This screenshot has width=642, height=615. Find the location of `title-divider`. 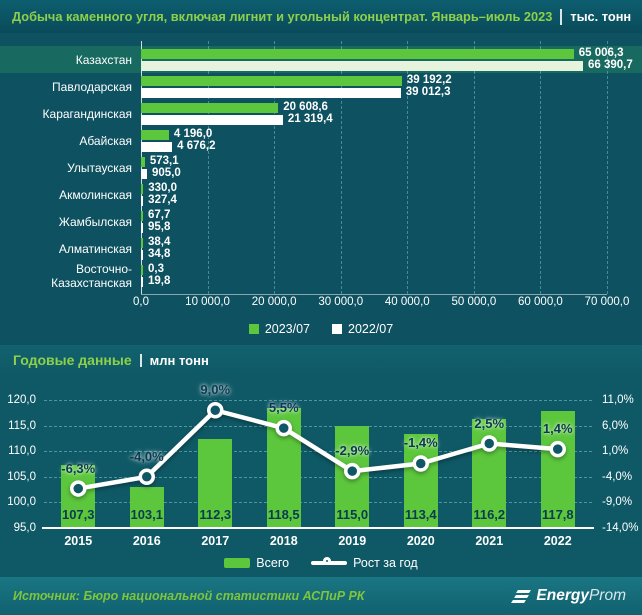

title-divider is located at coordinates (561, 16).